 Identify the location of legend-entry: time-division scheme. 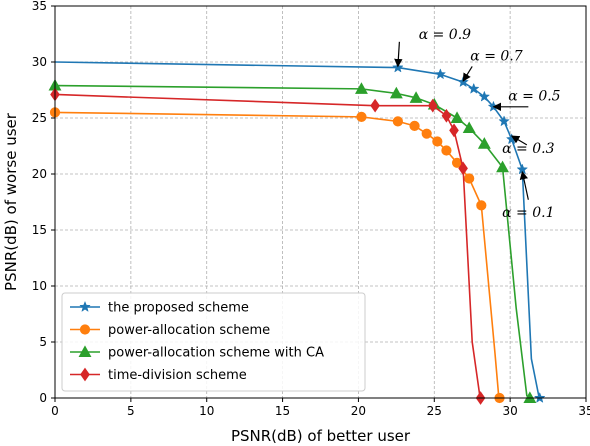
(158, 375).